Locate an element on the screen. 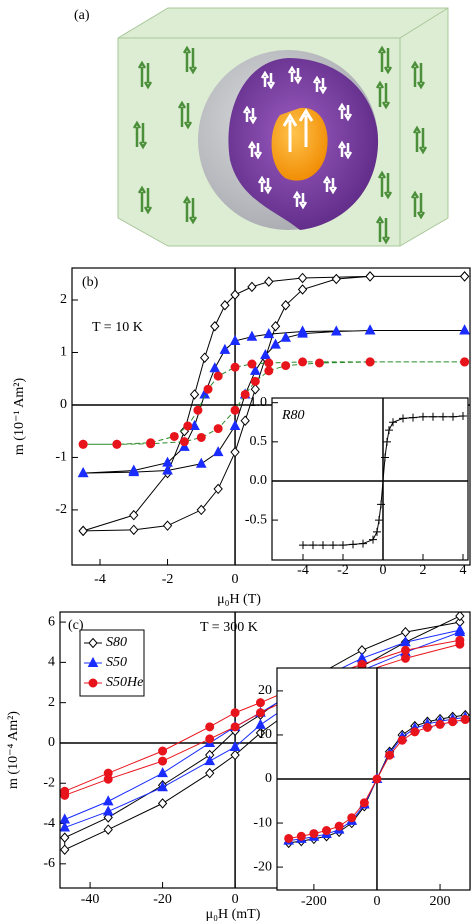 The image size is (474, 922). chart: -200 0 200 20 10 0 -10 -20 is located at coordinates (362, 788).